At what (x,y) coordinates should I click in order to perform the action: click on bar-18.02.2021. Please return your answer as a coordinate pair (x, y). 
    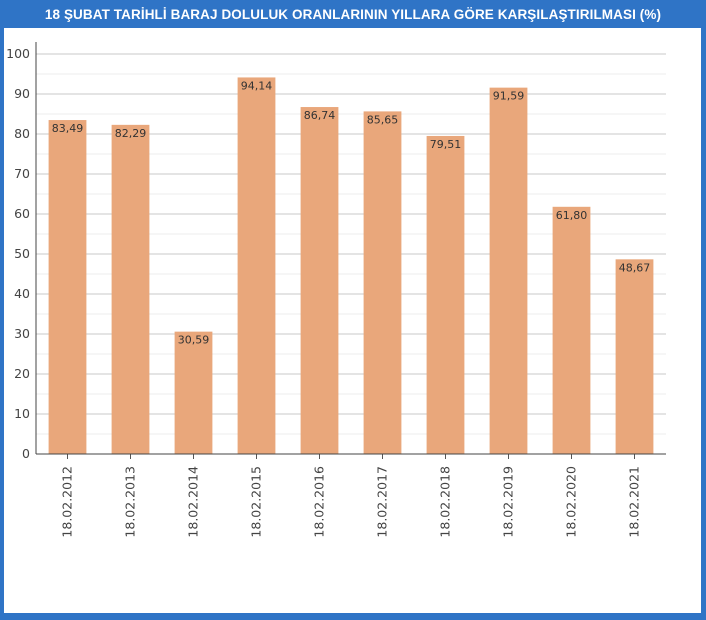
    Looking at the image, I should click on (634, 356).